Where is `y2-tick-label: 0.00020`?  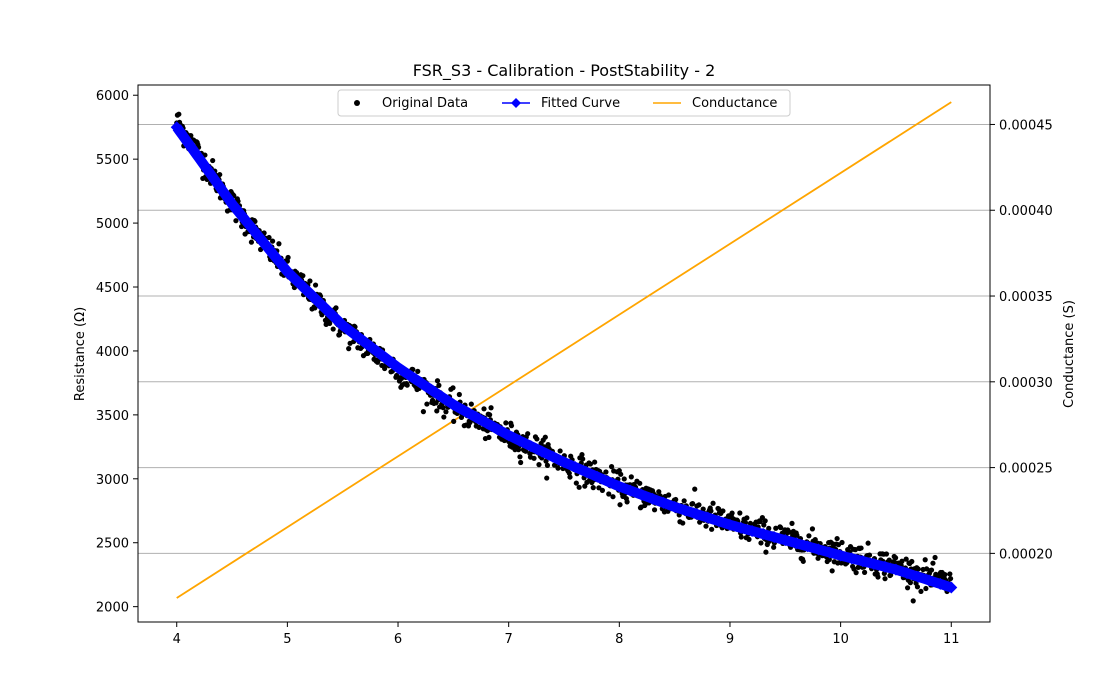
y2-tick-label: 0.00020 is located at coordinates (1026, 554).